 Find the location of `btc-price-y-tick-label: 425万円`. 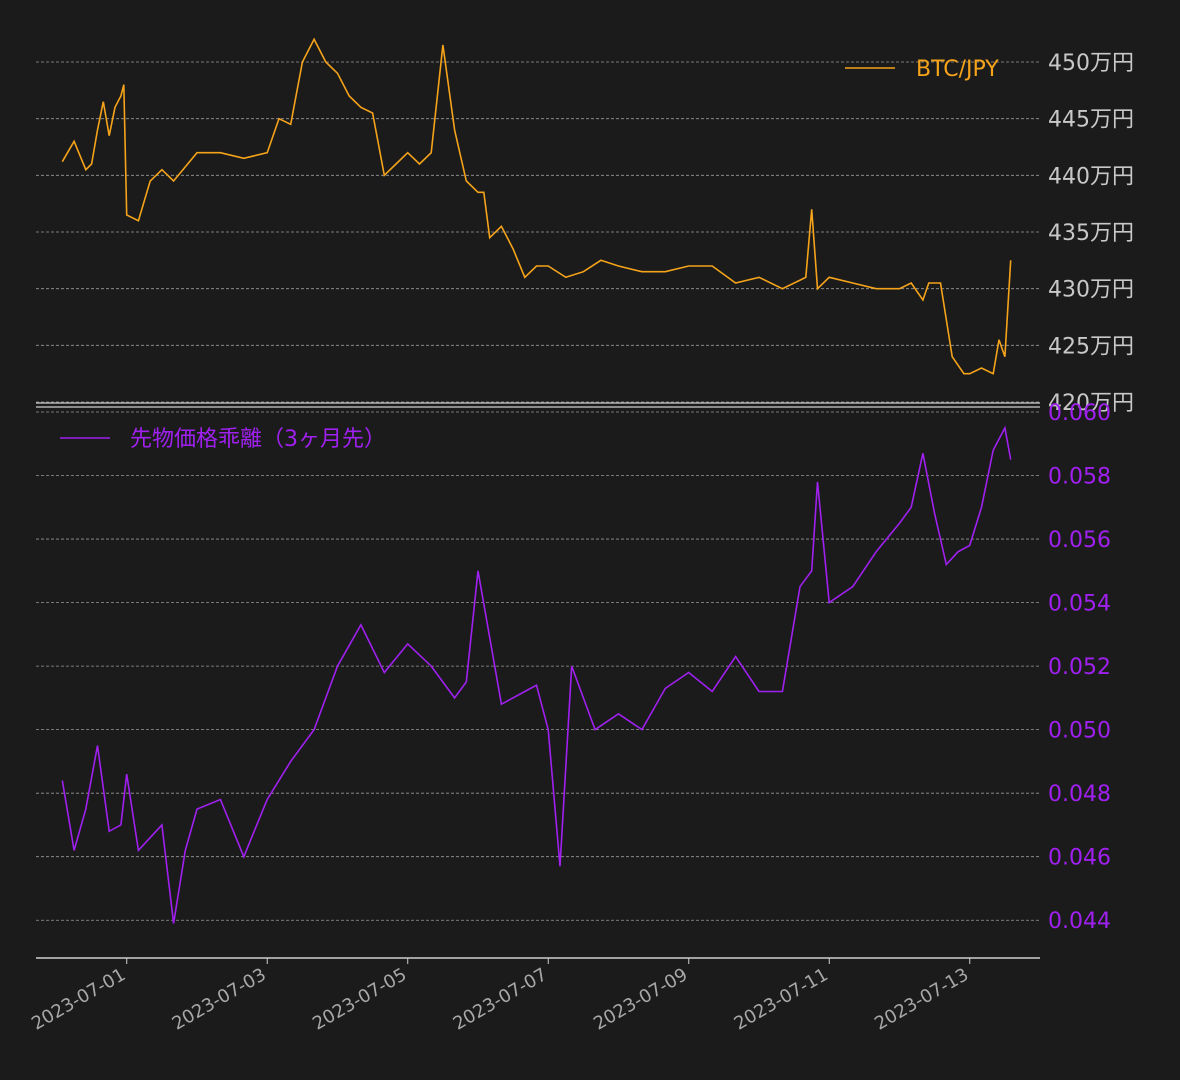

btc-price-y-tick-label: 425万円 is located at coordinates (1091, 346).